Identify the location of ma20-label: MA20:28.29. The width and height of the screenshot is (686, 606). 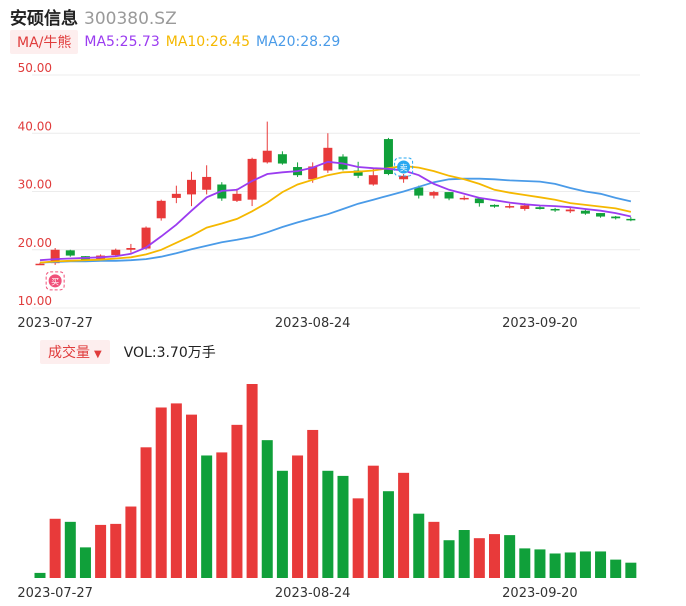
(298, 42).